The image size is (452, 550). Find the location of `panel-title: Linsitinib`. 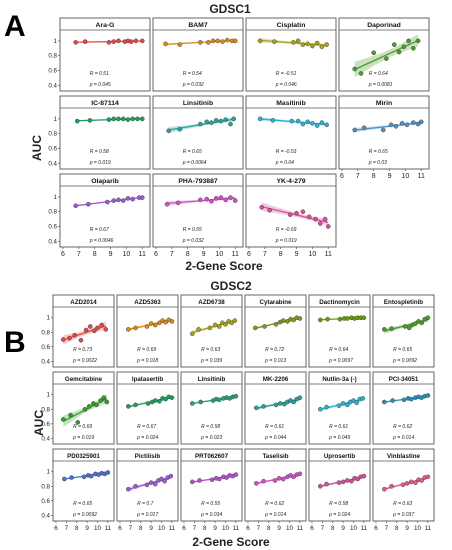

panel-title: Linsitinib is located at coordinates (198, 103).